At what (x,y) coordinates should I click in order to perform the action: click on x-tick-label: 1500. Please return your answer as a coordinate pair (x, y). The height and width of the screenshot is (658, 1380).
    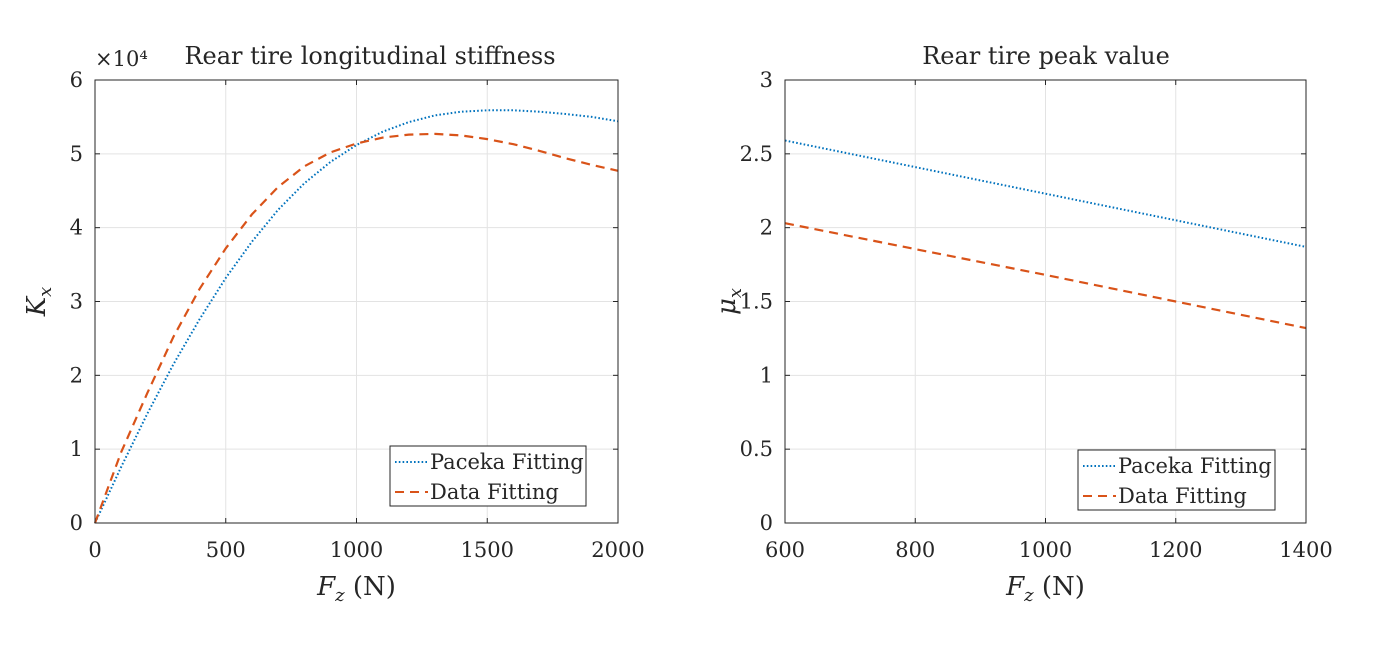
    Looking at the image, I should click on (487, 550).